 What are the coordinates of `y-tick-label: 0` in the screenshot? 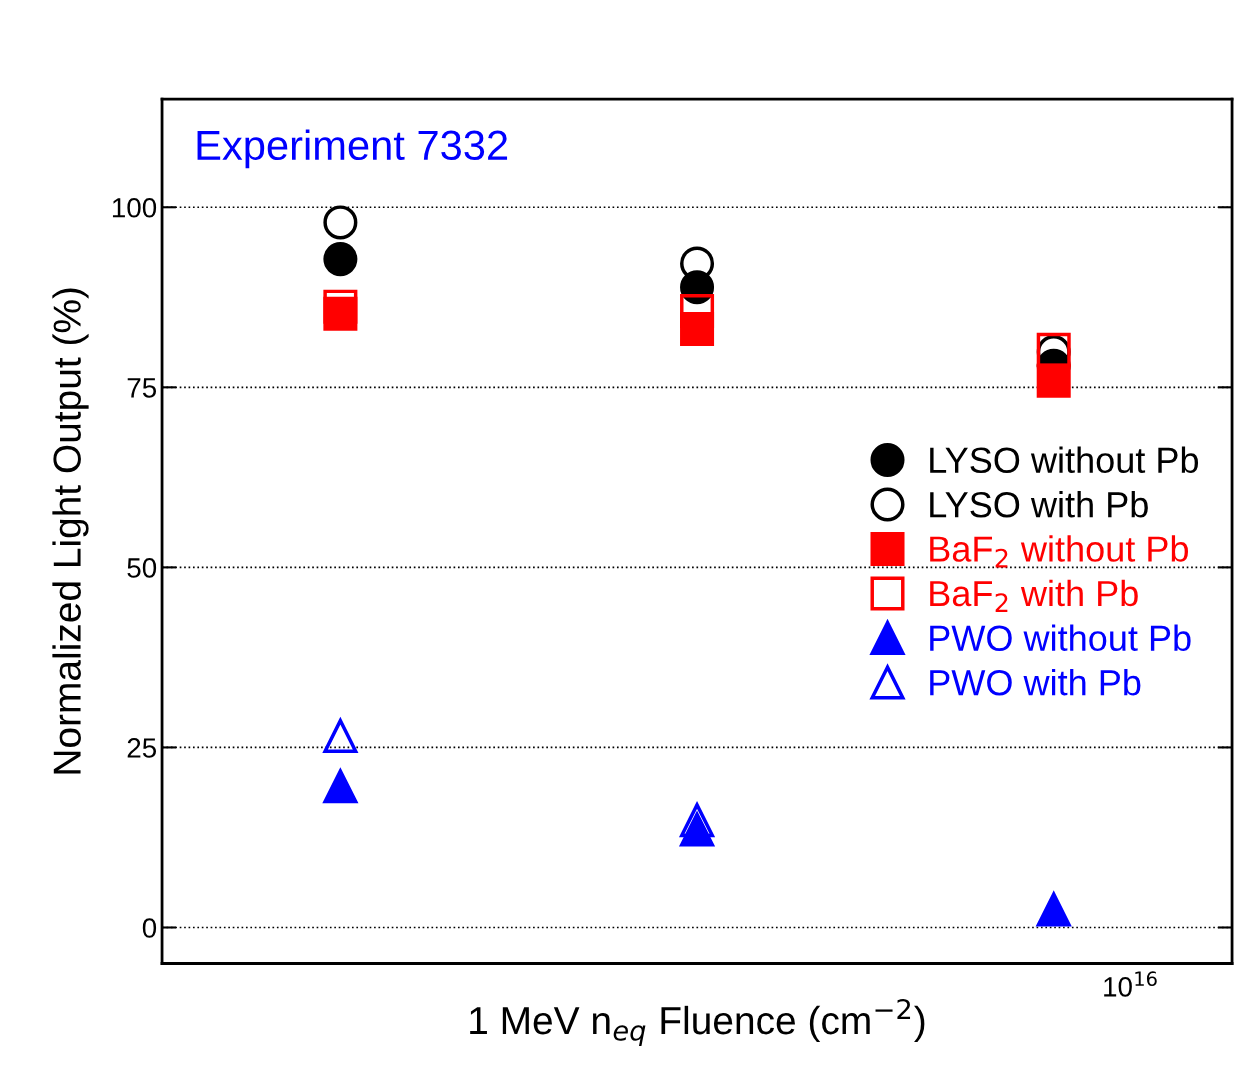 It's located at (149, 928).